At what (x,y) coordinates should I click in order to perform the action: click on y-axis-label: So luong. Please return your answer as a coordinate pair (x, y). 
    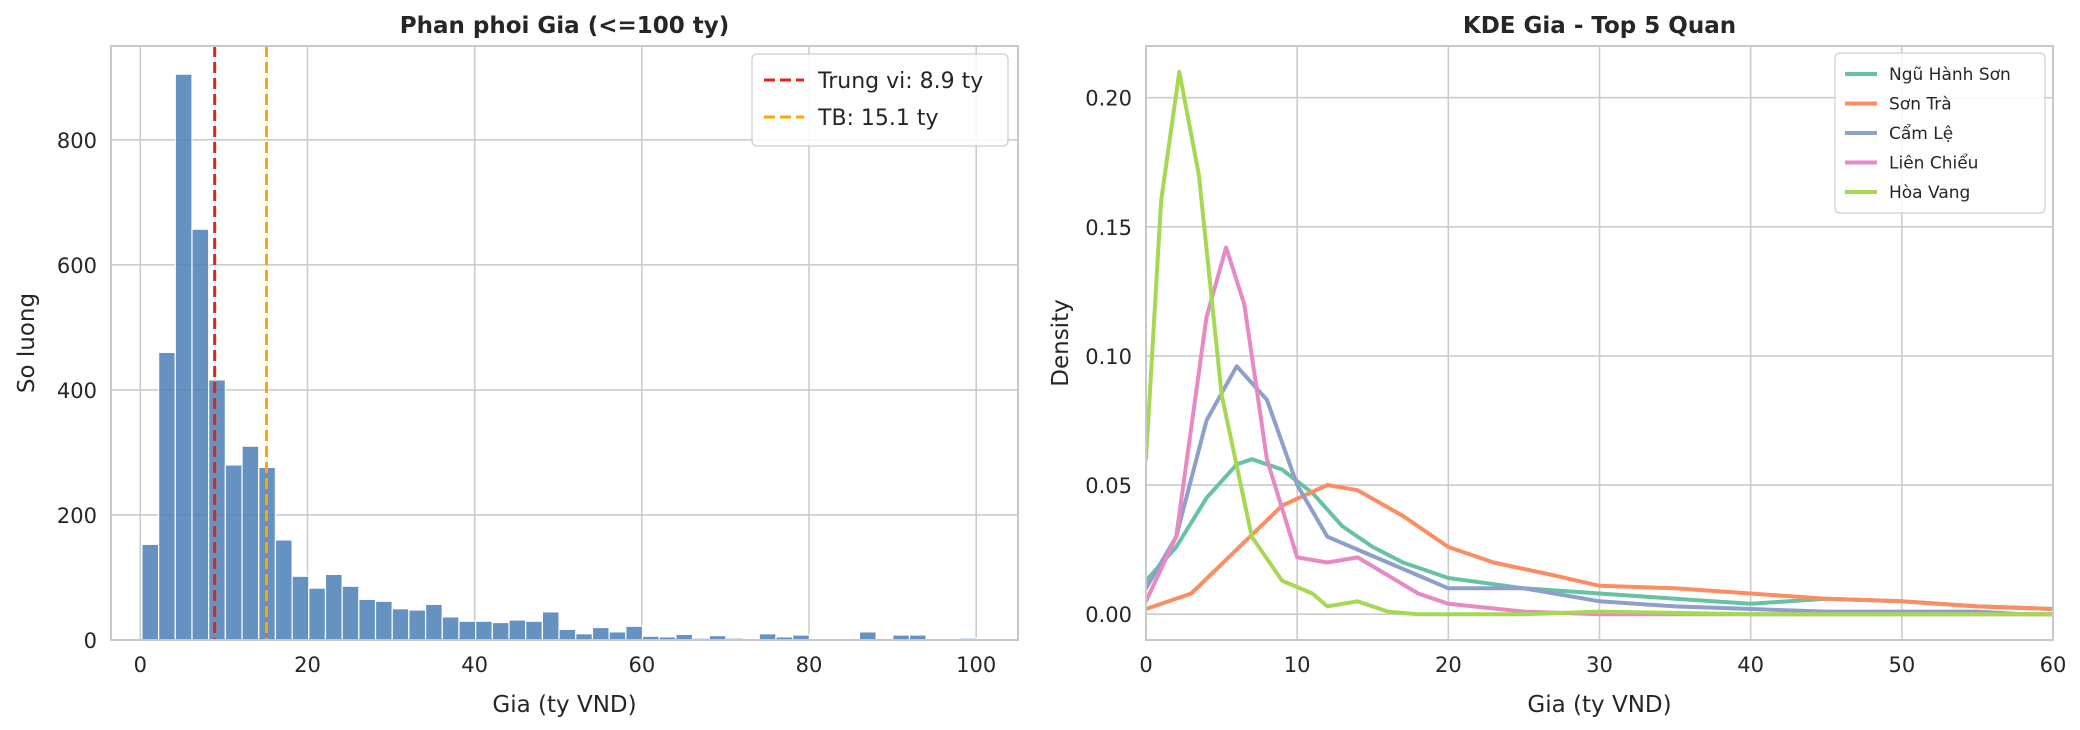
    Looking at the image, I should click on (27, 343).